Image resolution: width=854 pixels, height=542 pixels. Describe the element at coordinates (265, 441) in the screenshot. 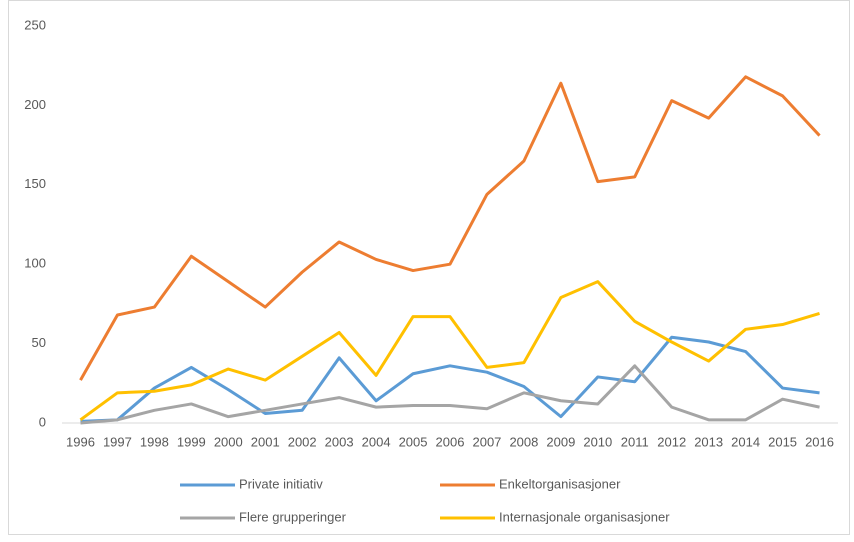

I see `x-tick-label: 2001` at that location.